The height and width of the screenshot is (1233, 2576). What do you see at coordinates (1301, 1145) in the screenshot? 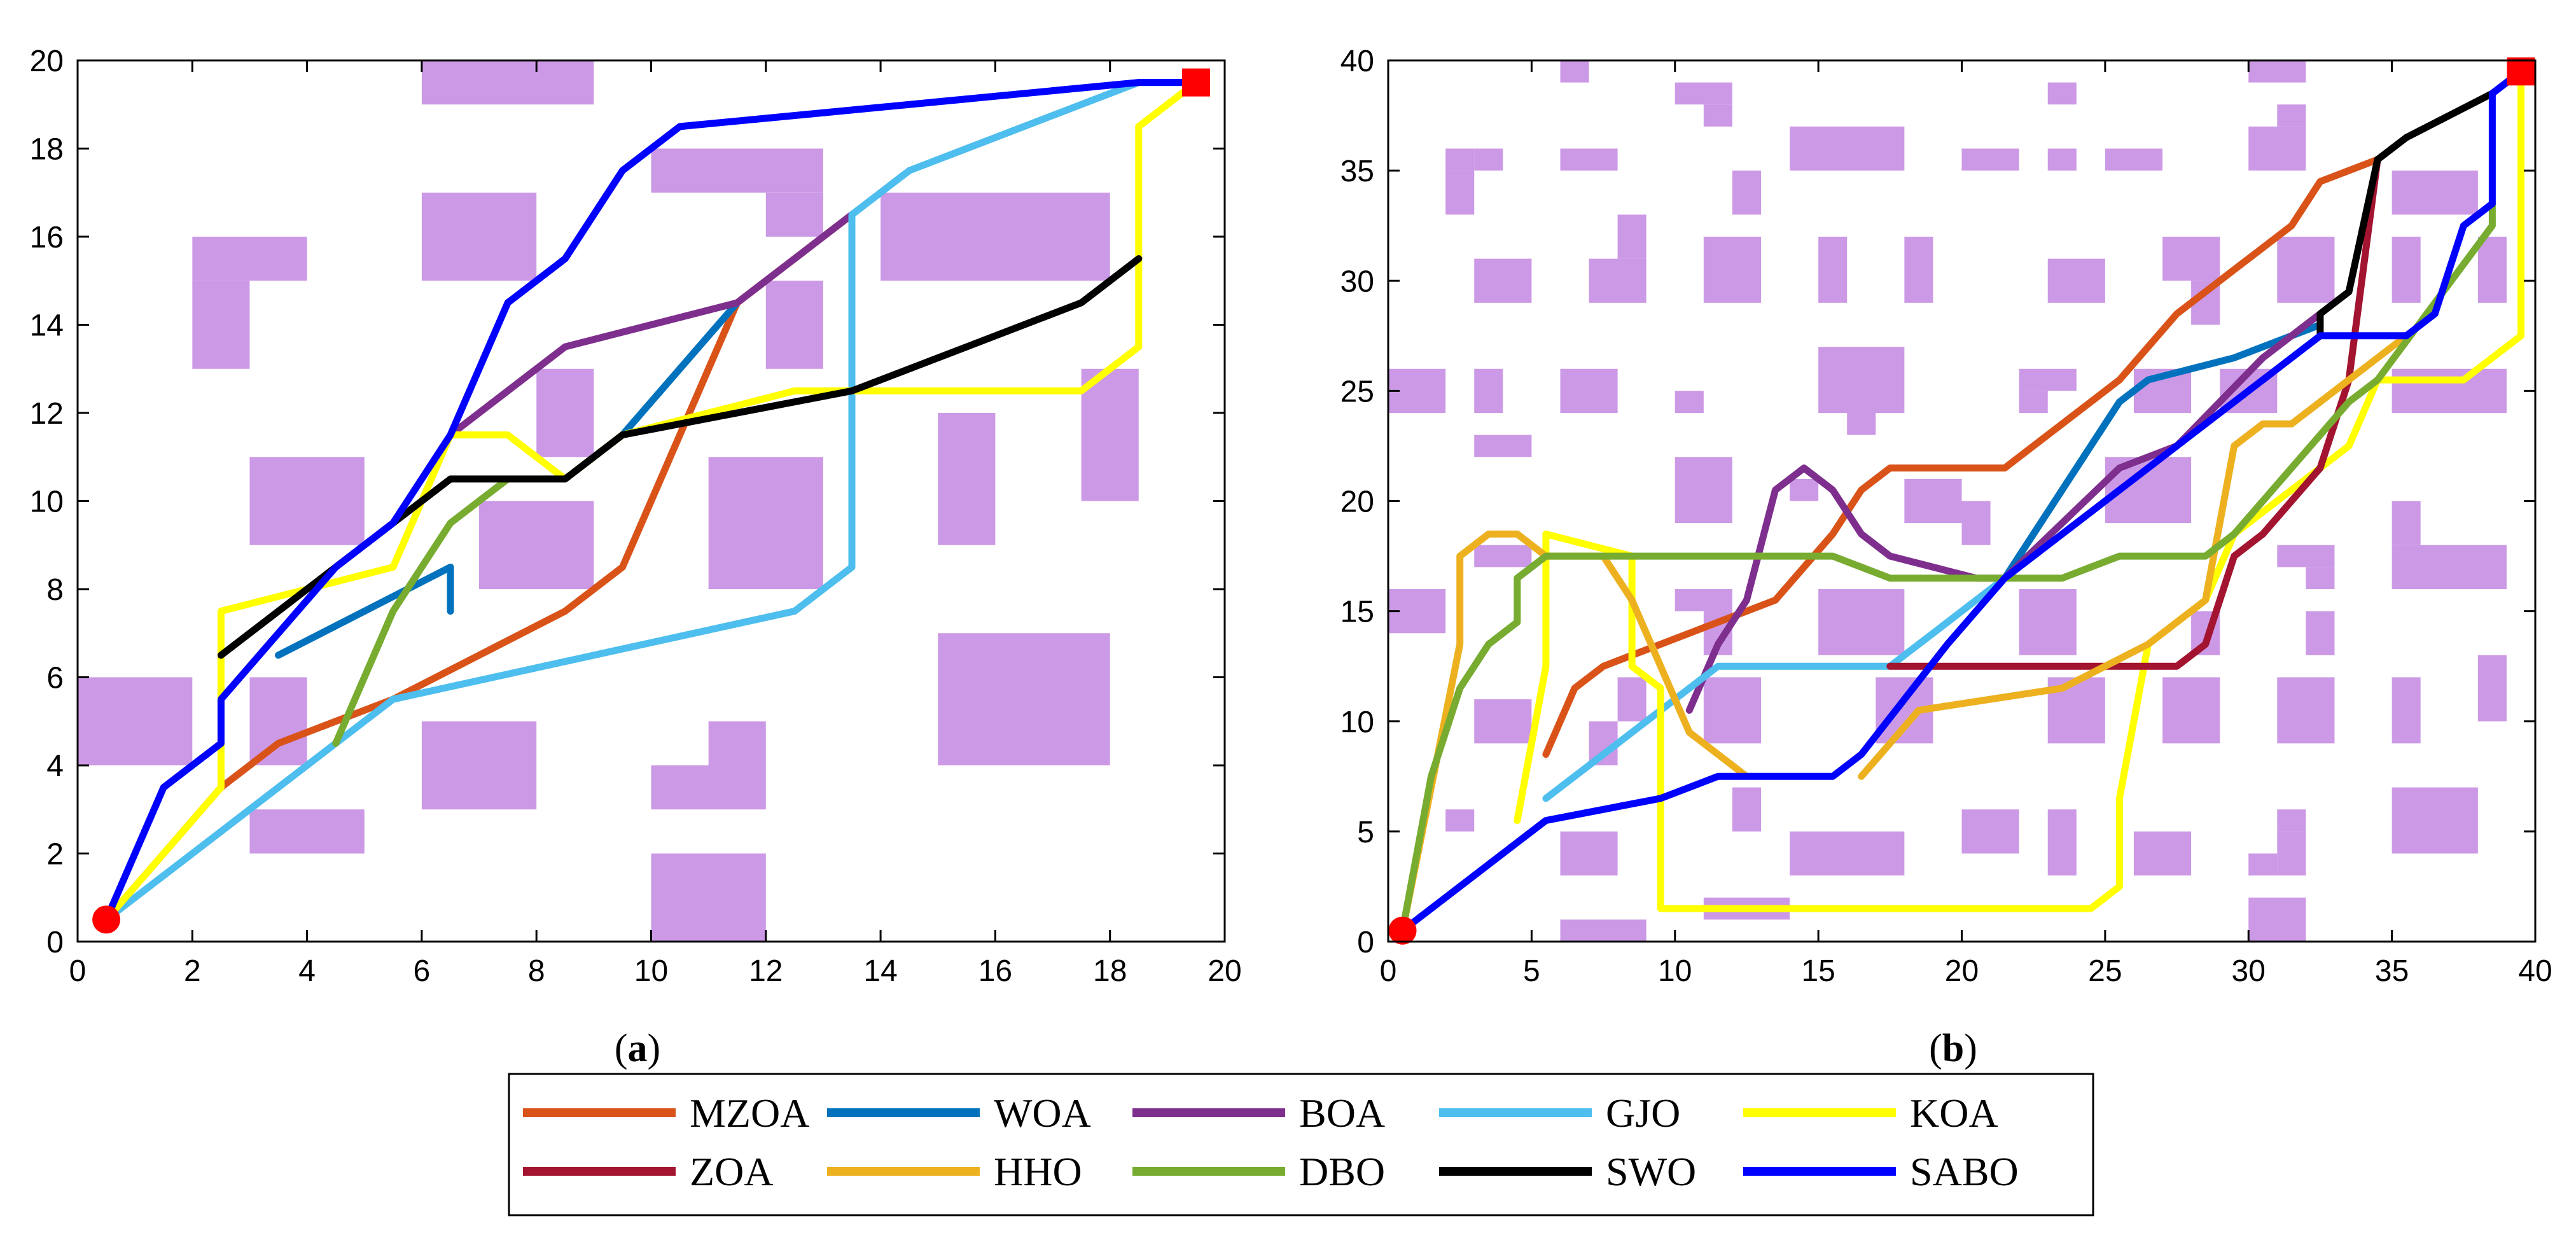
I see `legend-box` at bounding box center [1301, 1145].